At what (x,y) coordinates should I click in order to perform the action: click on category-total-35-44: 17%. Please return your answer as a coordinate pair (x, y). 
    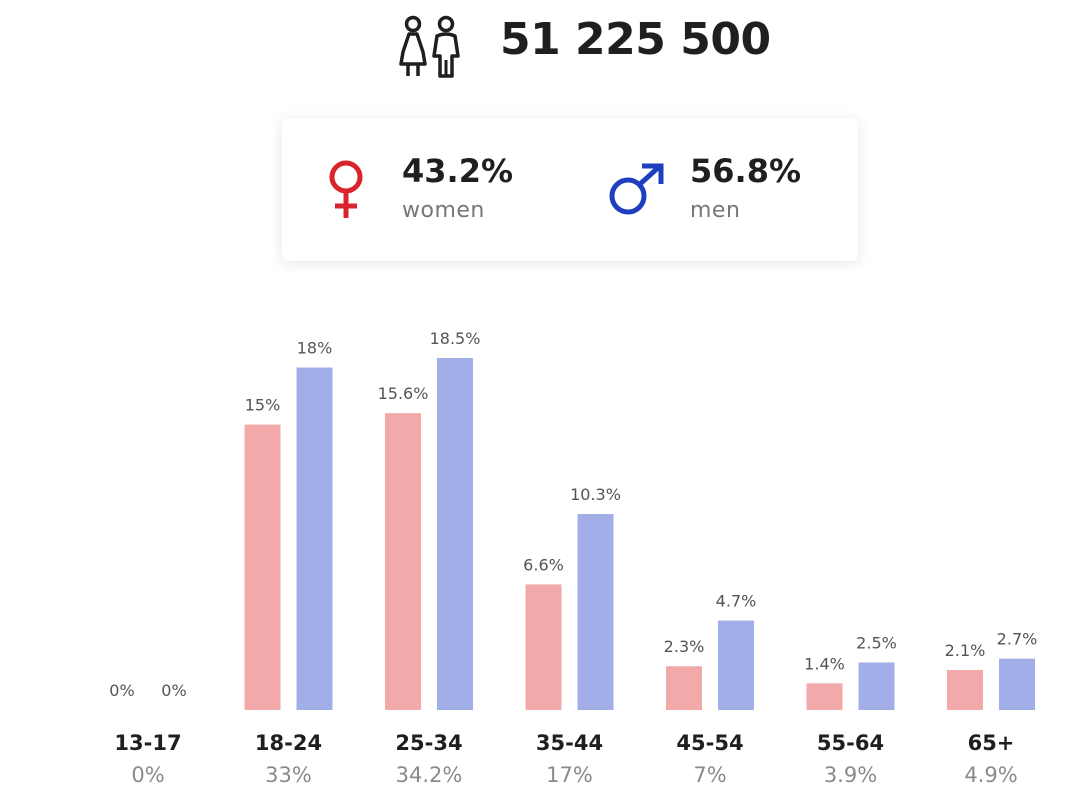
    Looking at the image, I should click on (569, 775).